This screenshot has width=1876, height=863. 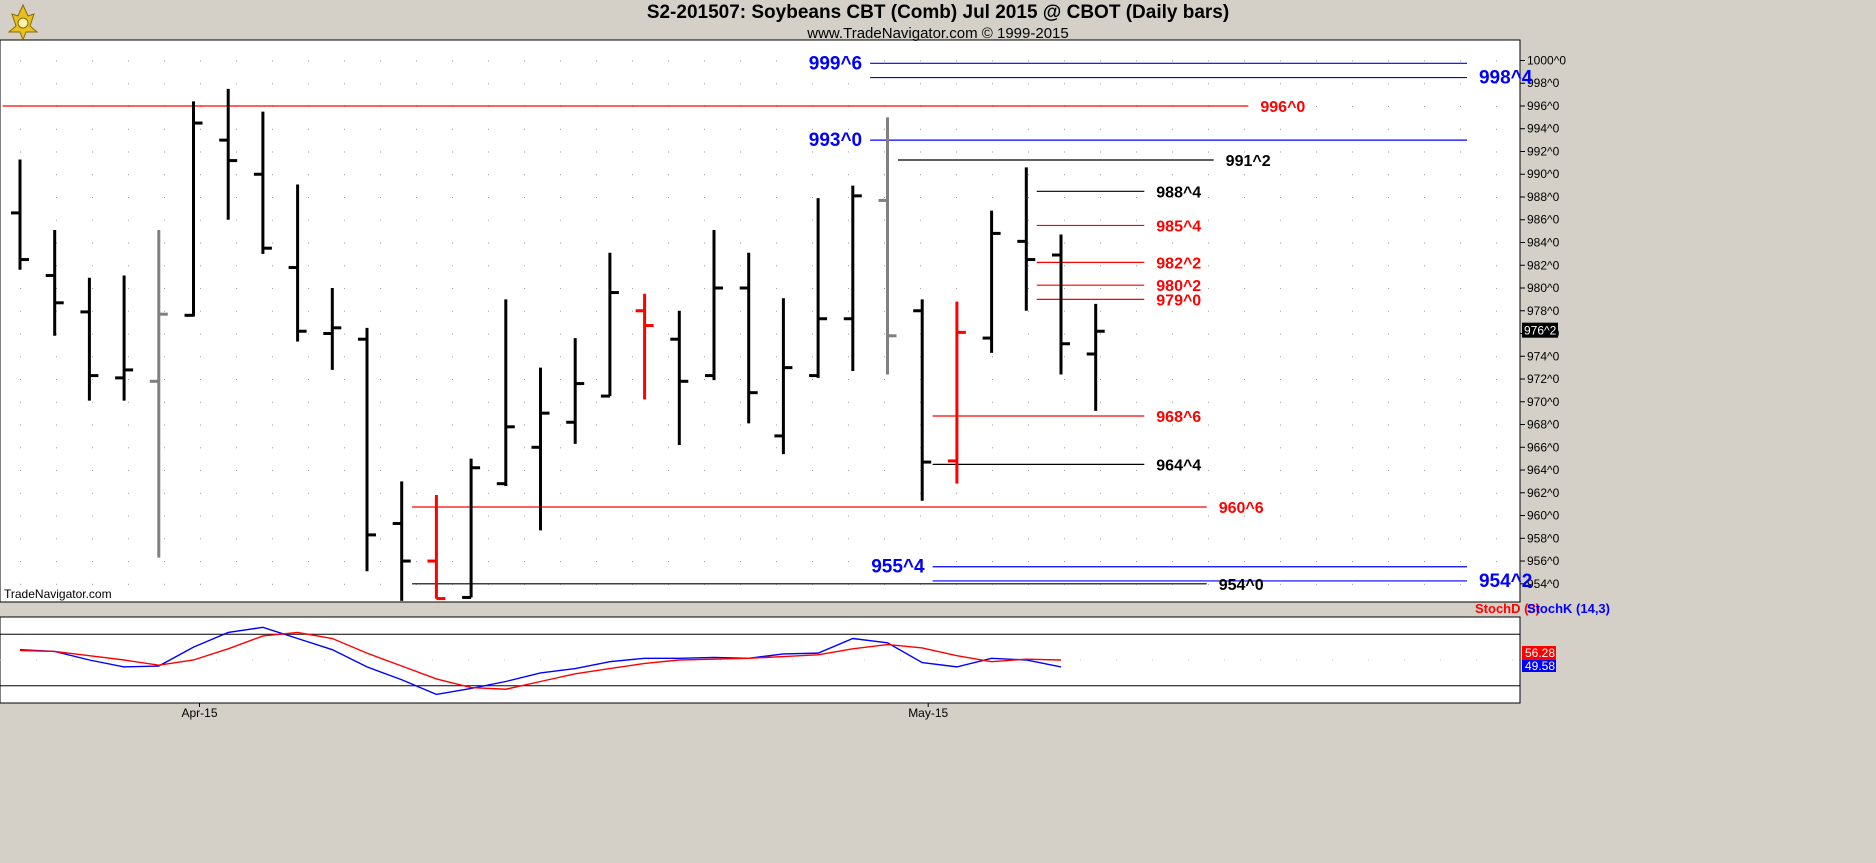 What do you see at coordinates (1543, 83) in the screenshot?
I see `y-tick-label: 998^0` at bounding box center [1543, 83].